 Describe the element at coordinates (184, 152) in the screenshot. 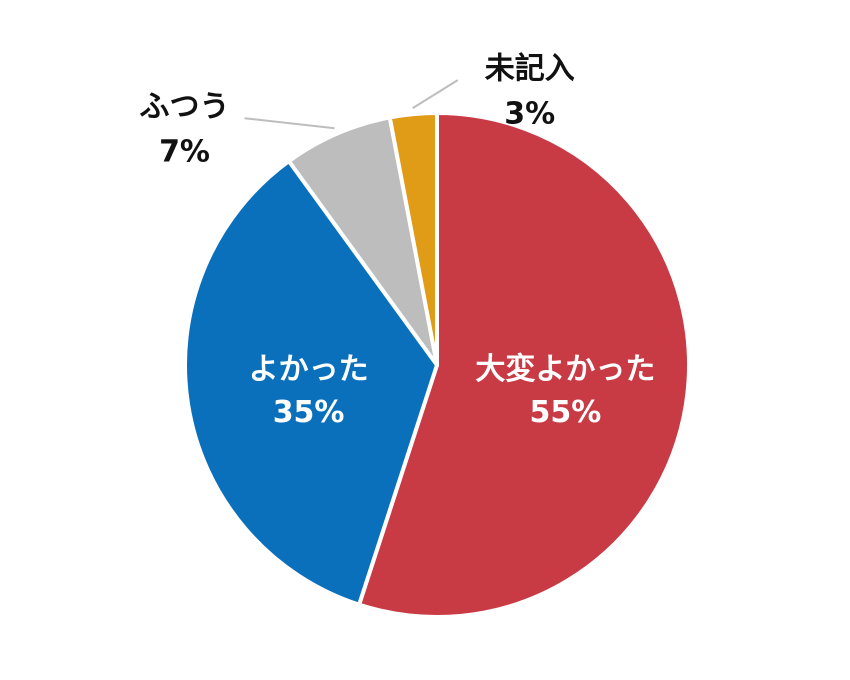

I see `value-label: 7%` at that location.